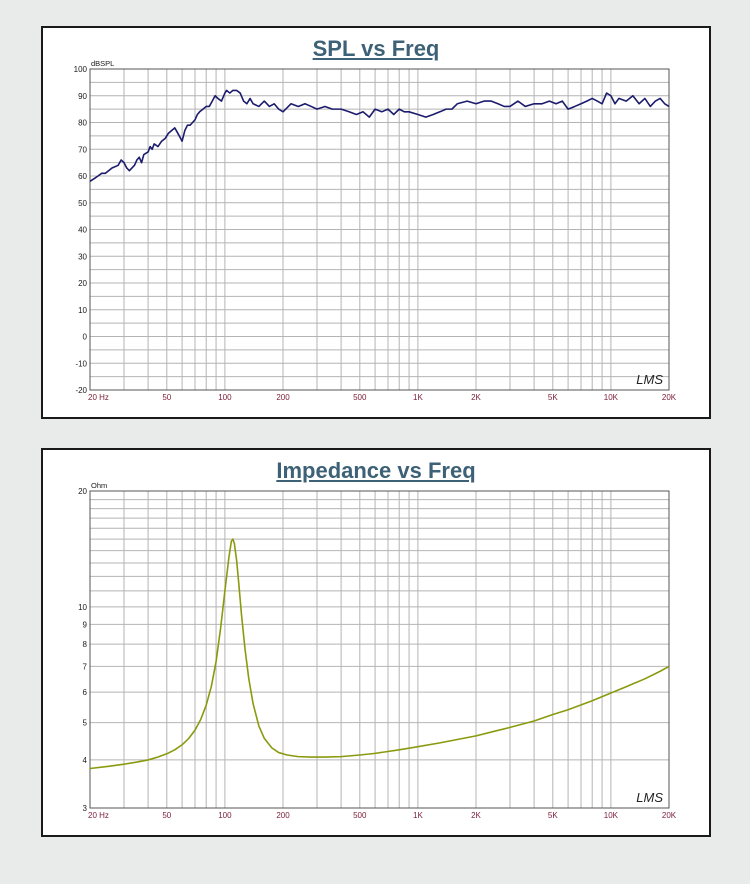  Describe the element at coordinates (82, 256) in the screenshot. I see `y-tick-label: 30` at that location.